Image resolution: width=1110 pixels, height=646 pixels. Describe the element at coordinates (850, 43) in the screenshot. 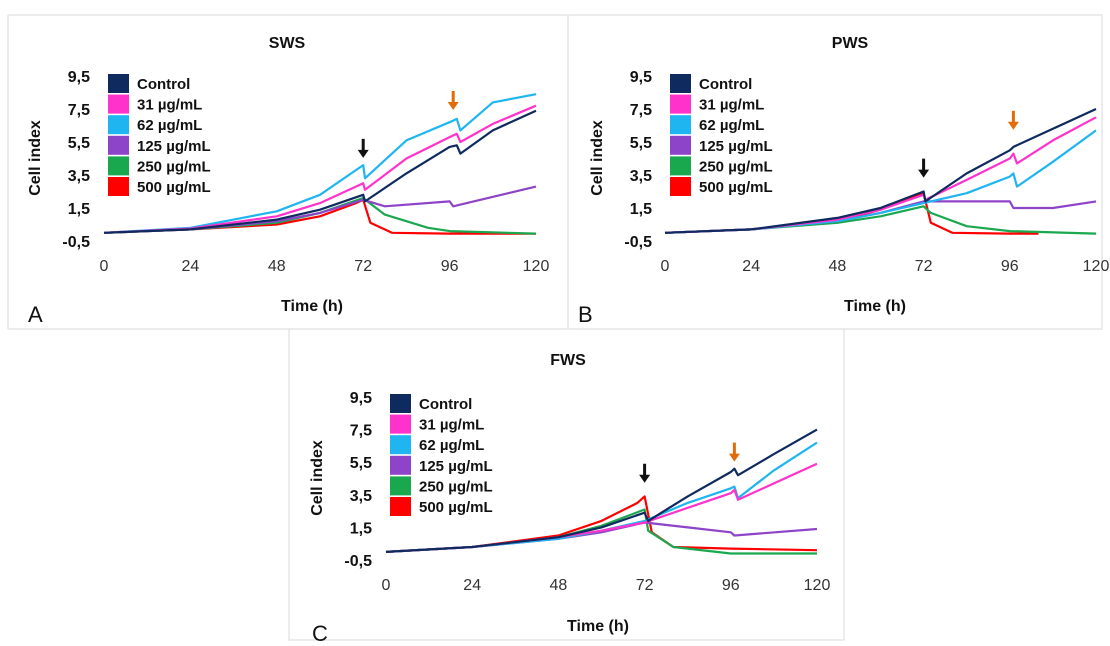

I see `chart-title: PWS` at that location.